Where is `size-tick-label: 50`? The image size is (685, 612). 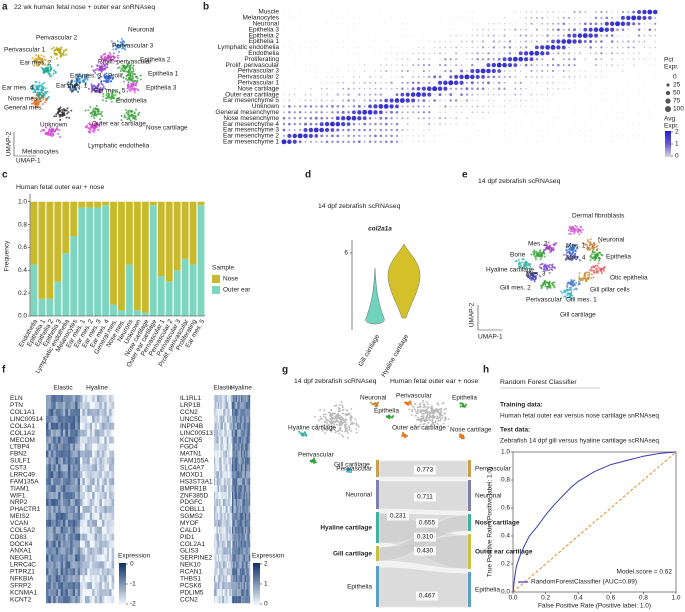
size-tick-label: 50 is located at coordinates (677, 93).